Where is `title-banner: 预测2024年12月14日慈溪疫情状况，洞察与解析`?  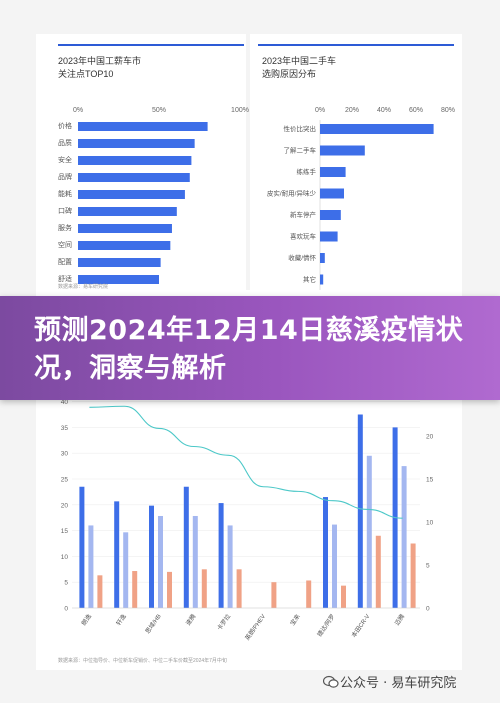 title-banner: 预测2024年12月14日慈溪疫情状况，洞察与解析 is located at coordinates (250, 348).